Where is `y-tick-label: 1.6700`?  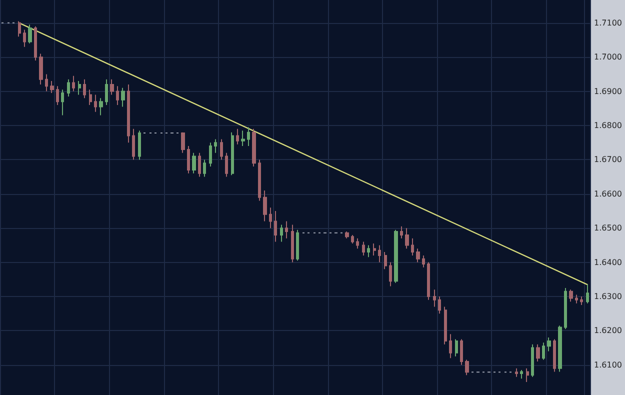 y-tick-label: 1.6700 is located at coordinates (608, 159).